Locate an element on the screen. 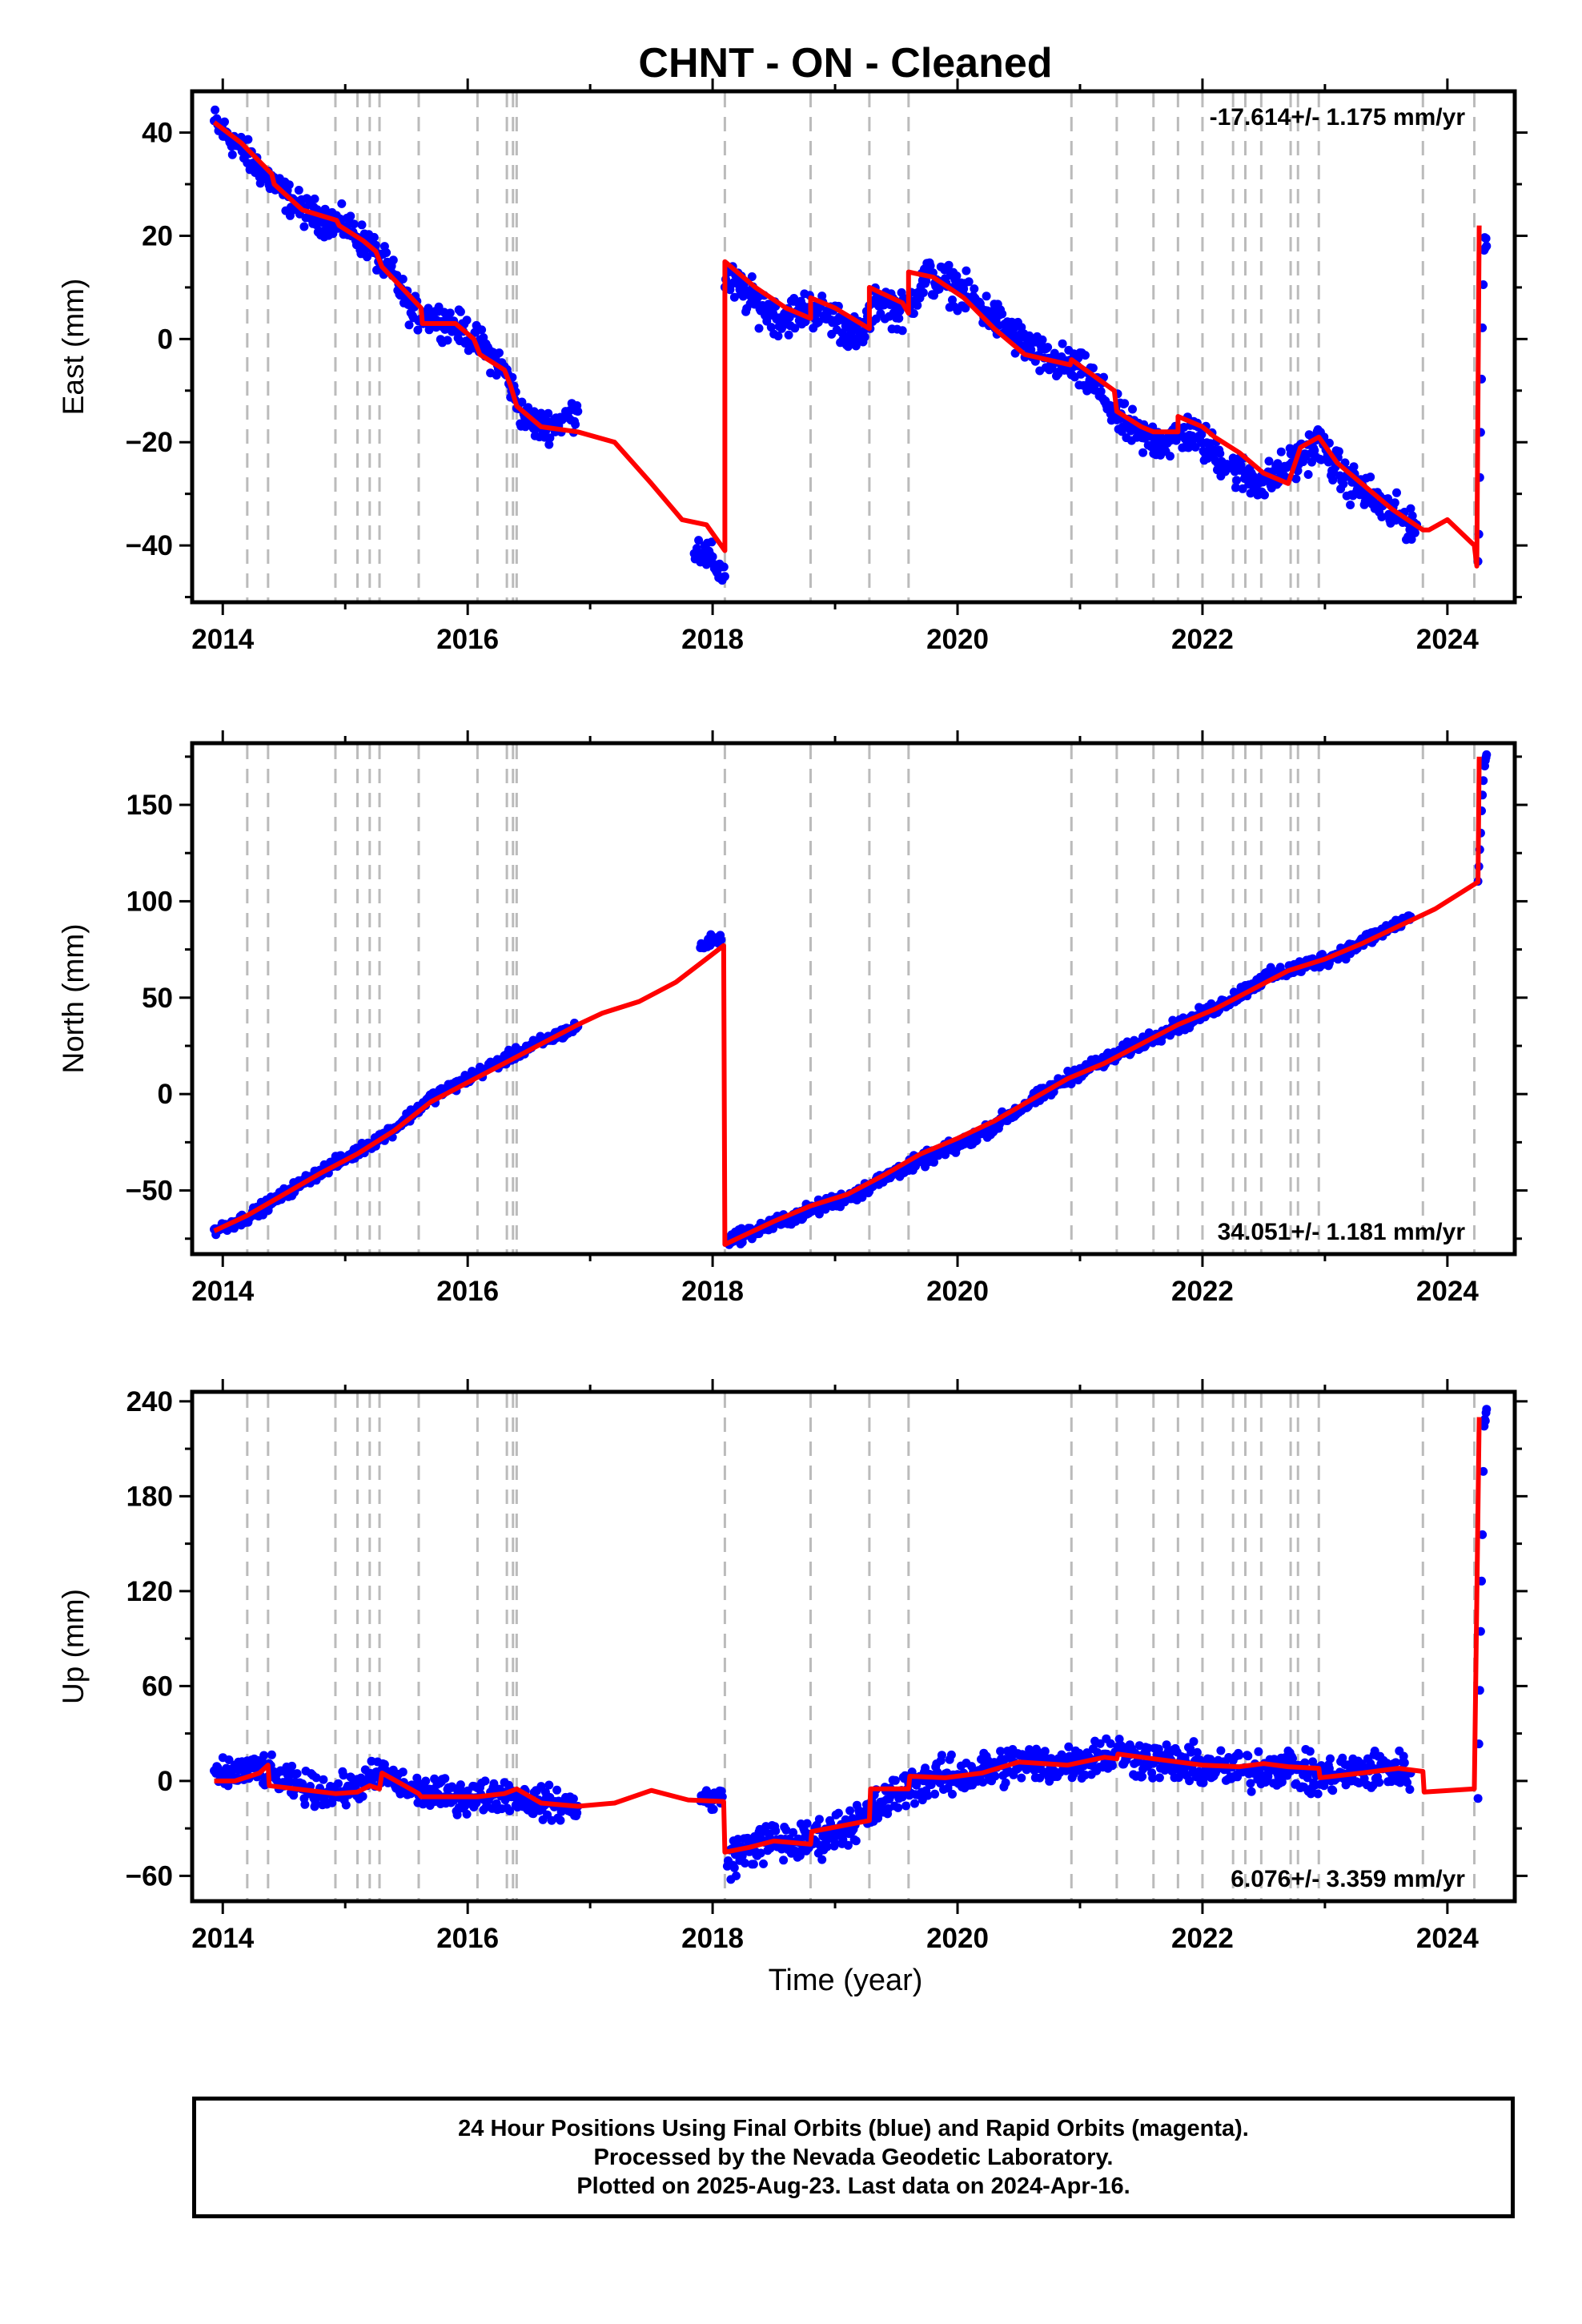 The image size is (1582, 2324). y-tick-label: 50 is located at coordinates (157, 999).